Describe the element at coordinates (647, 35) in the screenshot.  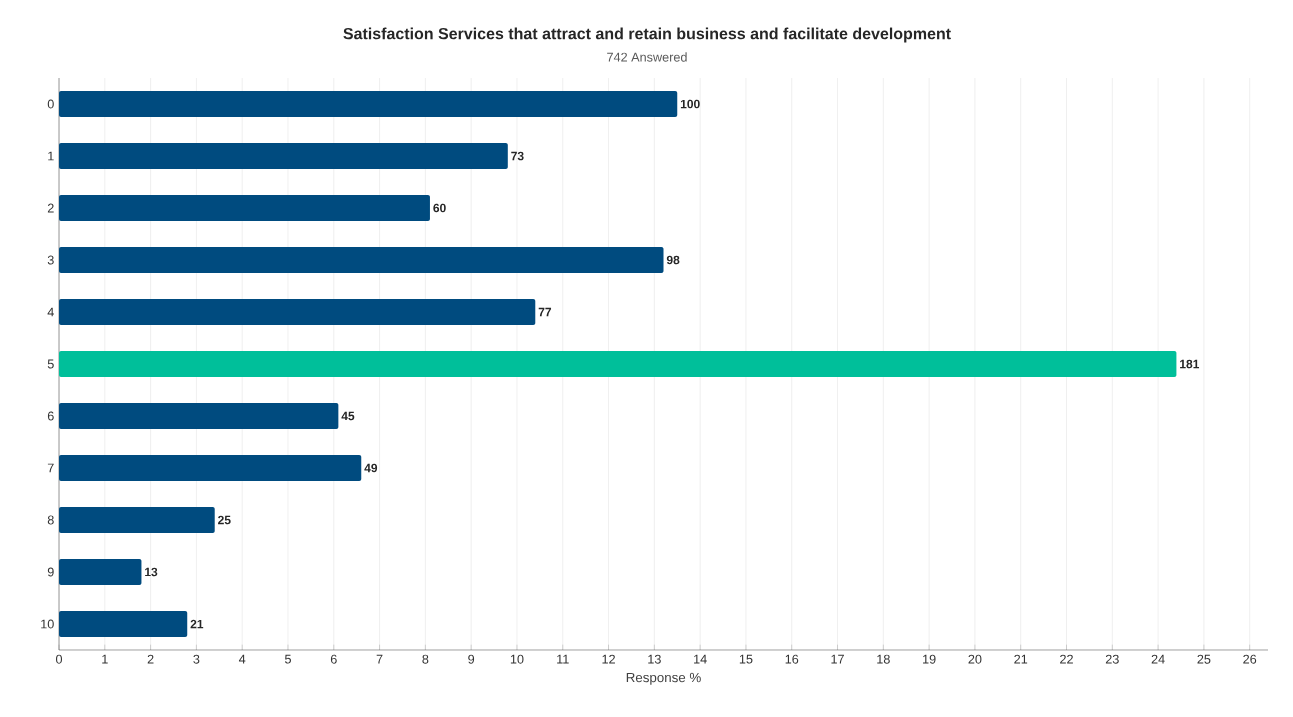
I see `chart-title: Satisfaction Services that attract and retain business and facilitate development` at that location.